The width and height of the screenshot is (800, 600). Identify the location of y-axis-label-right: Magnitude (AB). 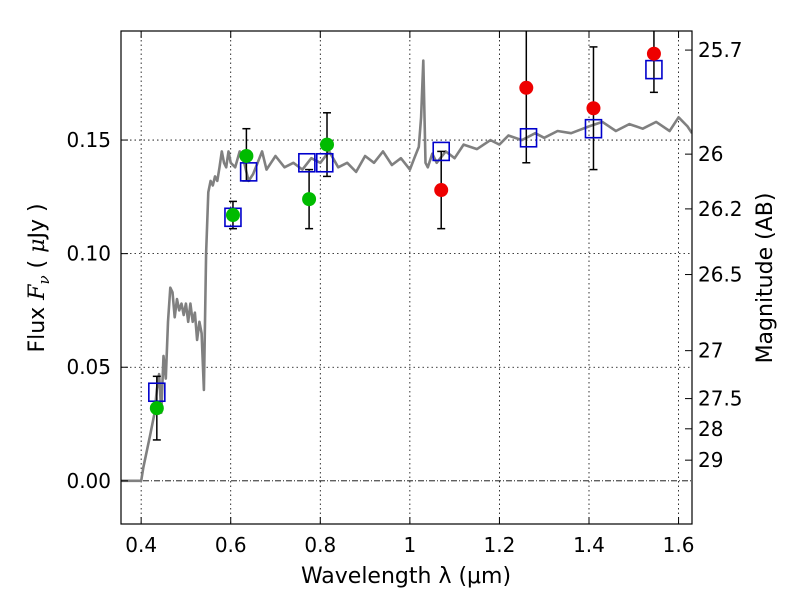
(765, 278).